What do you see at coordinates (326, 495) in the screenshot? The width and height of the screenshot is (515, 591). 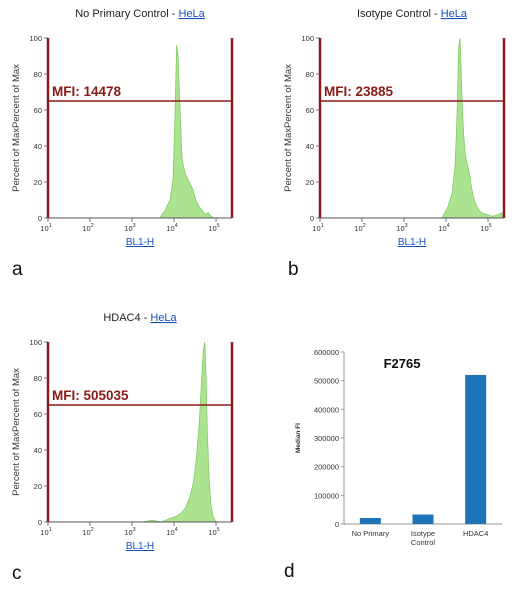 I see `y-tick-label: 100000` at bounding box center [326, 495].